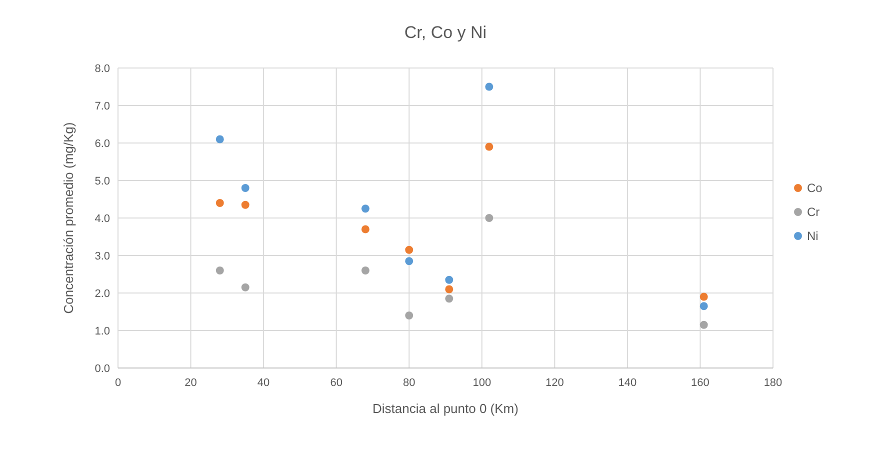  Describe the element at coordinates (102, 368) in the screenshot. I see `y-tick-label: 0.0` at that location.